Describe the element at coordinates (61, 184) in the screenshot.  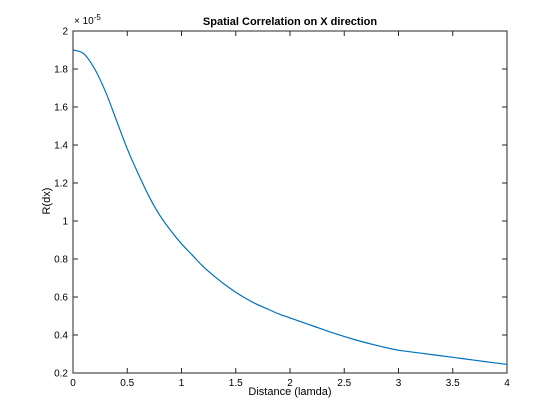
I see `y-tick-label: 1.2` at that location.